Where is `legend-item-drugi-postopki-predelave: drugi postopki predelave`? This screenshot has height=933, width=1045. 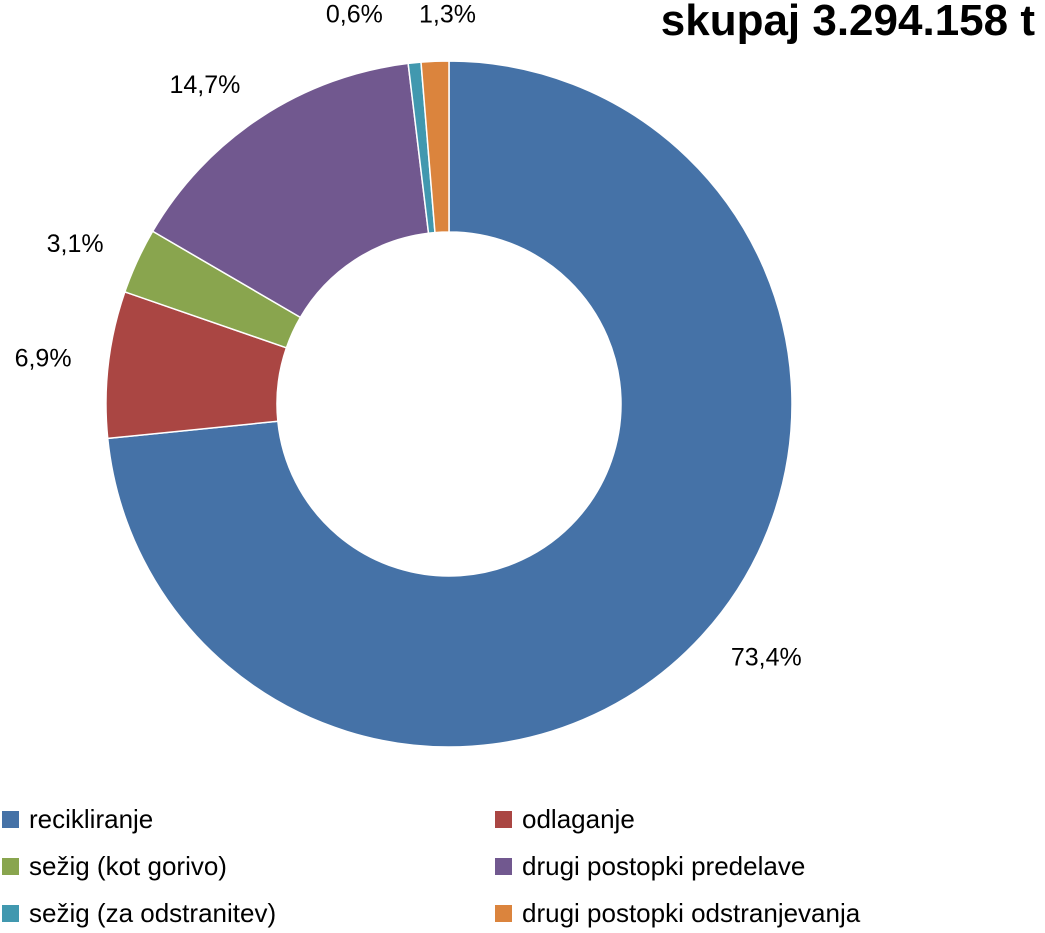 legend-item-drugi-postopki-predelave: drugi postopki predelave is located at coordinates (650, 866).